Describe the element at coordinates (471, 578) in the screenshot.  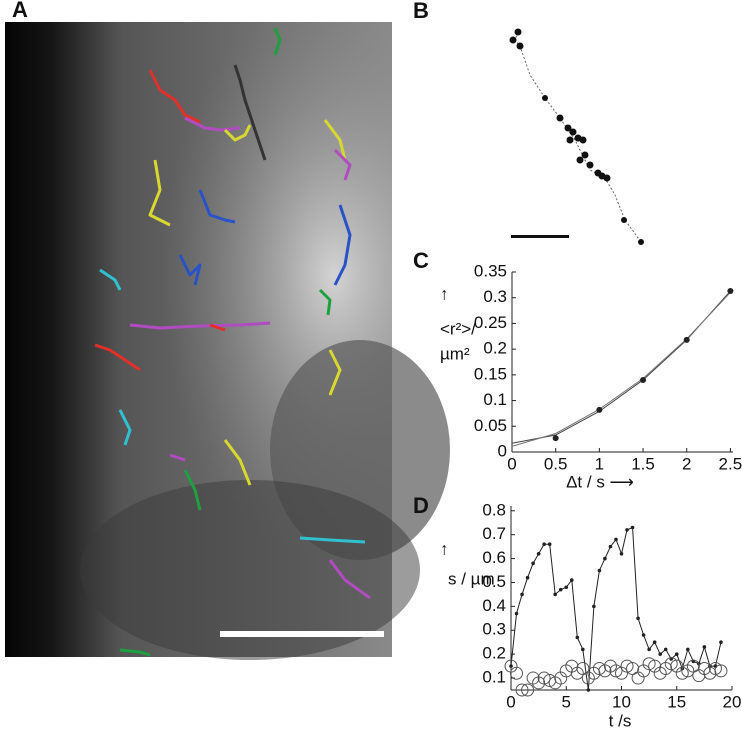
I see `y-axis-label: s / µm` at that location.